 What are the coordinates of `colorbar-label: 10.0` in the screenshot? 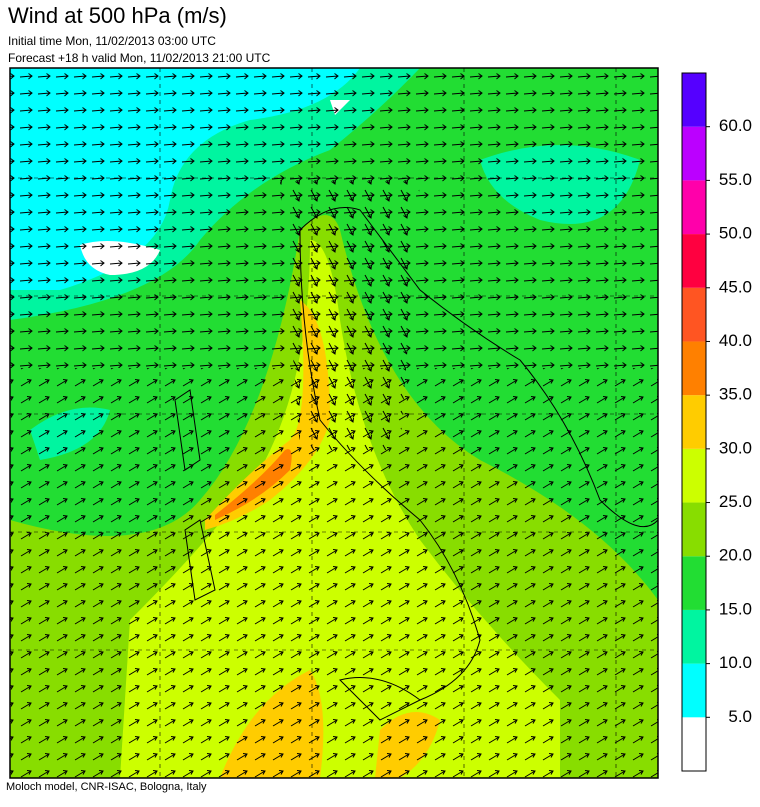 It's located at (735, 662).